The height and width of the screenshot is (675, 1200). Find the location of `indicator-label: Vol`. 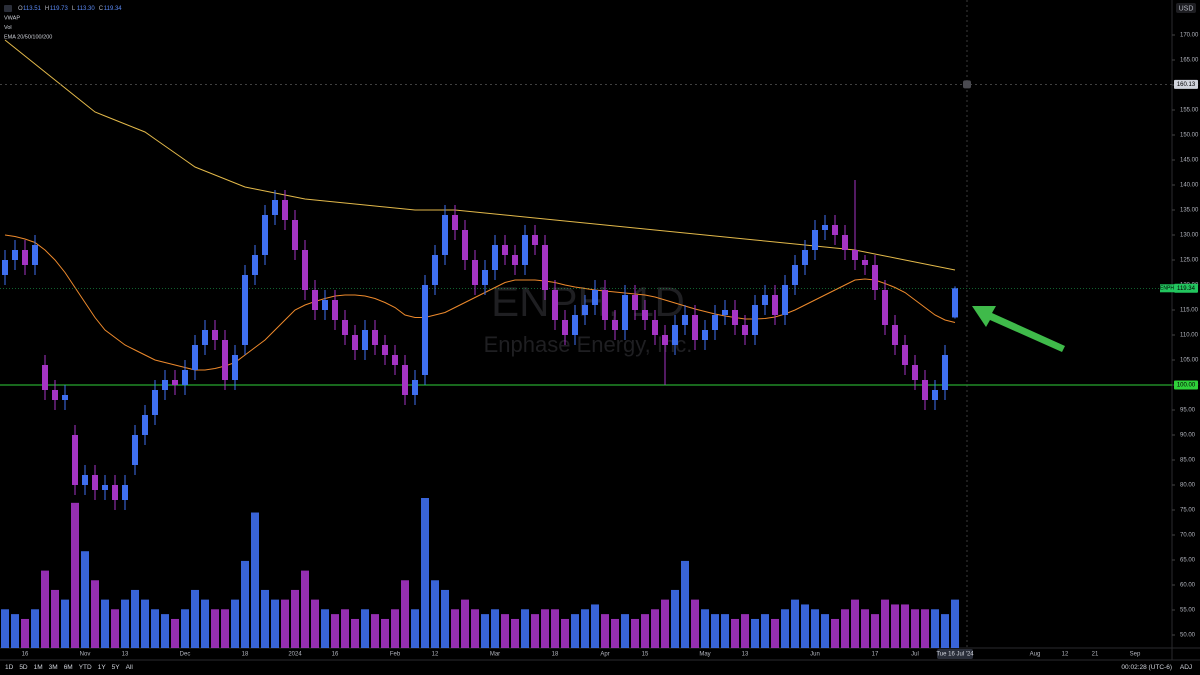

indicator-label: Vol is located at coordinates (8, 28).